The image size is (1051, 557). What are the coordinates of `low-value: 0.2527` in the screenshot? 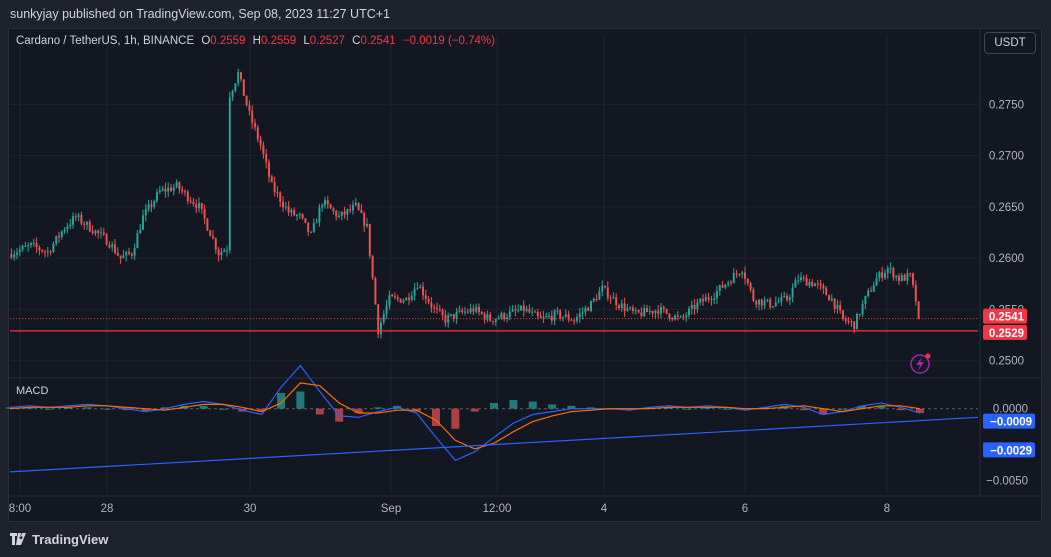 It's located at (327, 41).